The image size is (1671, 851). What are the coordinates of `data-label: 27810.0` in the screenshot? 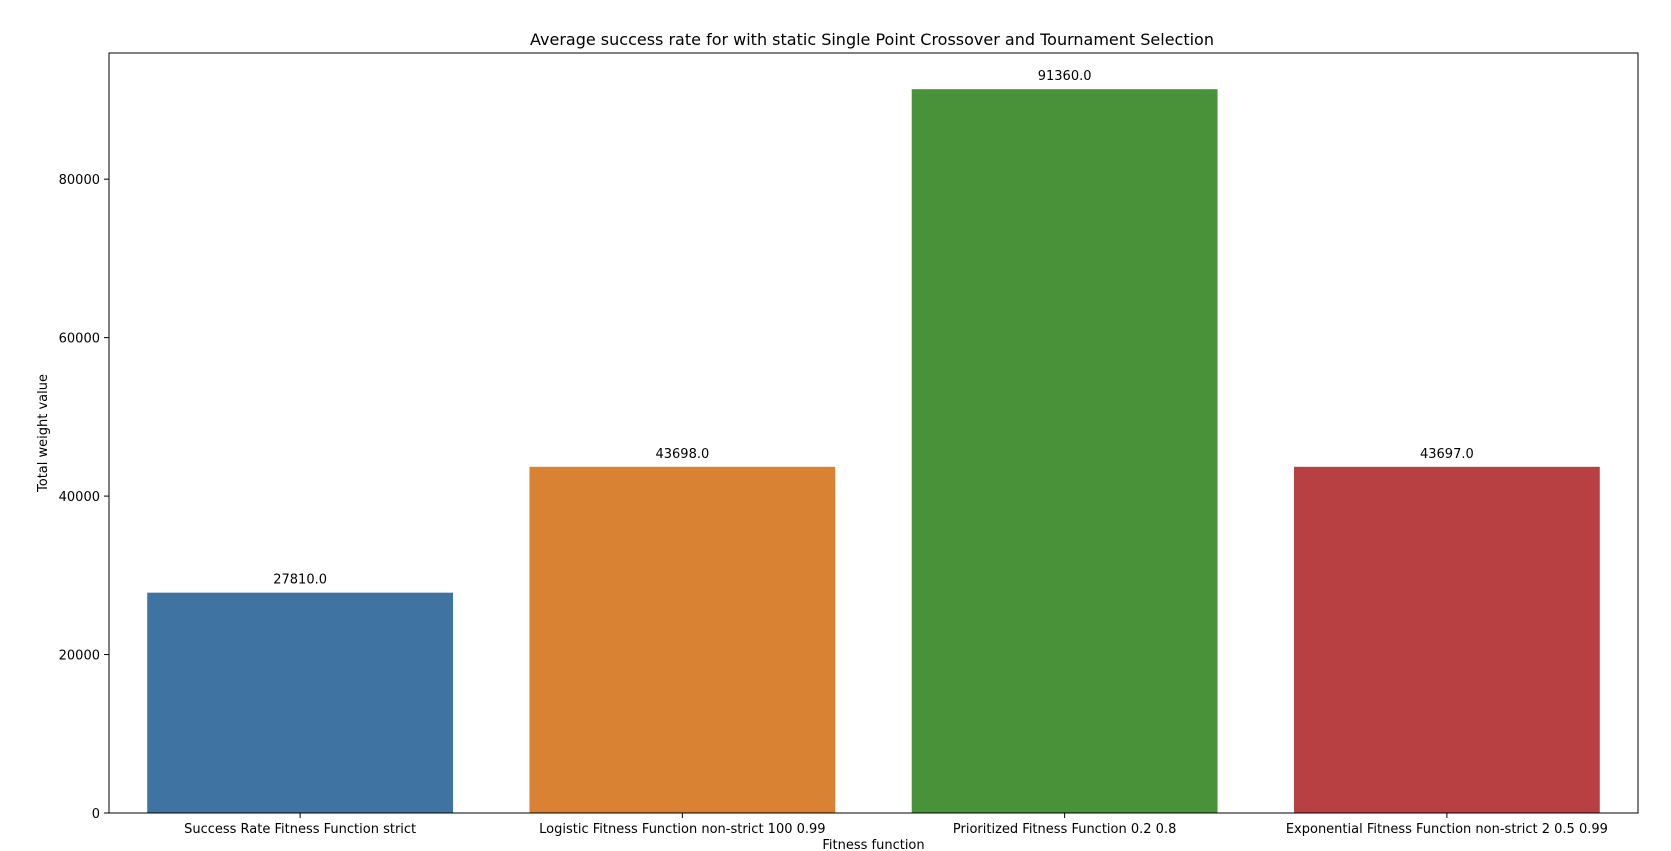 It's located at (300, 580).